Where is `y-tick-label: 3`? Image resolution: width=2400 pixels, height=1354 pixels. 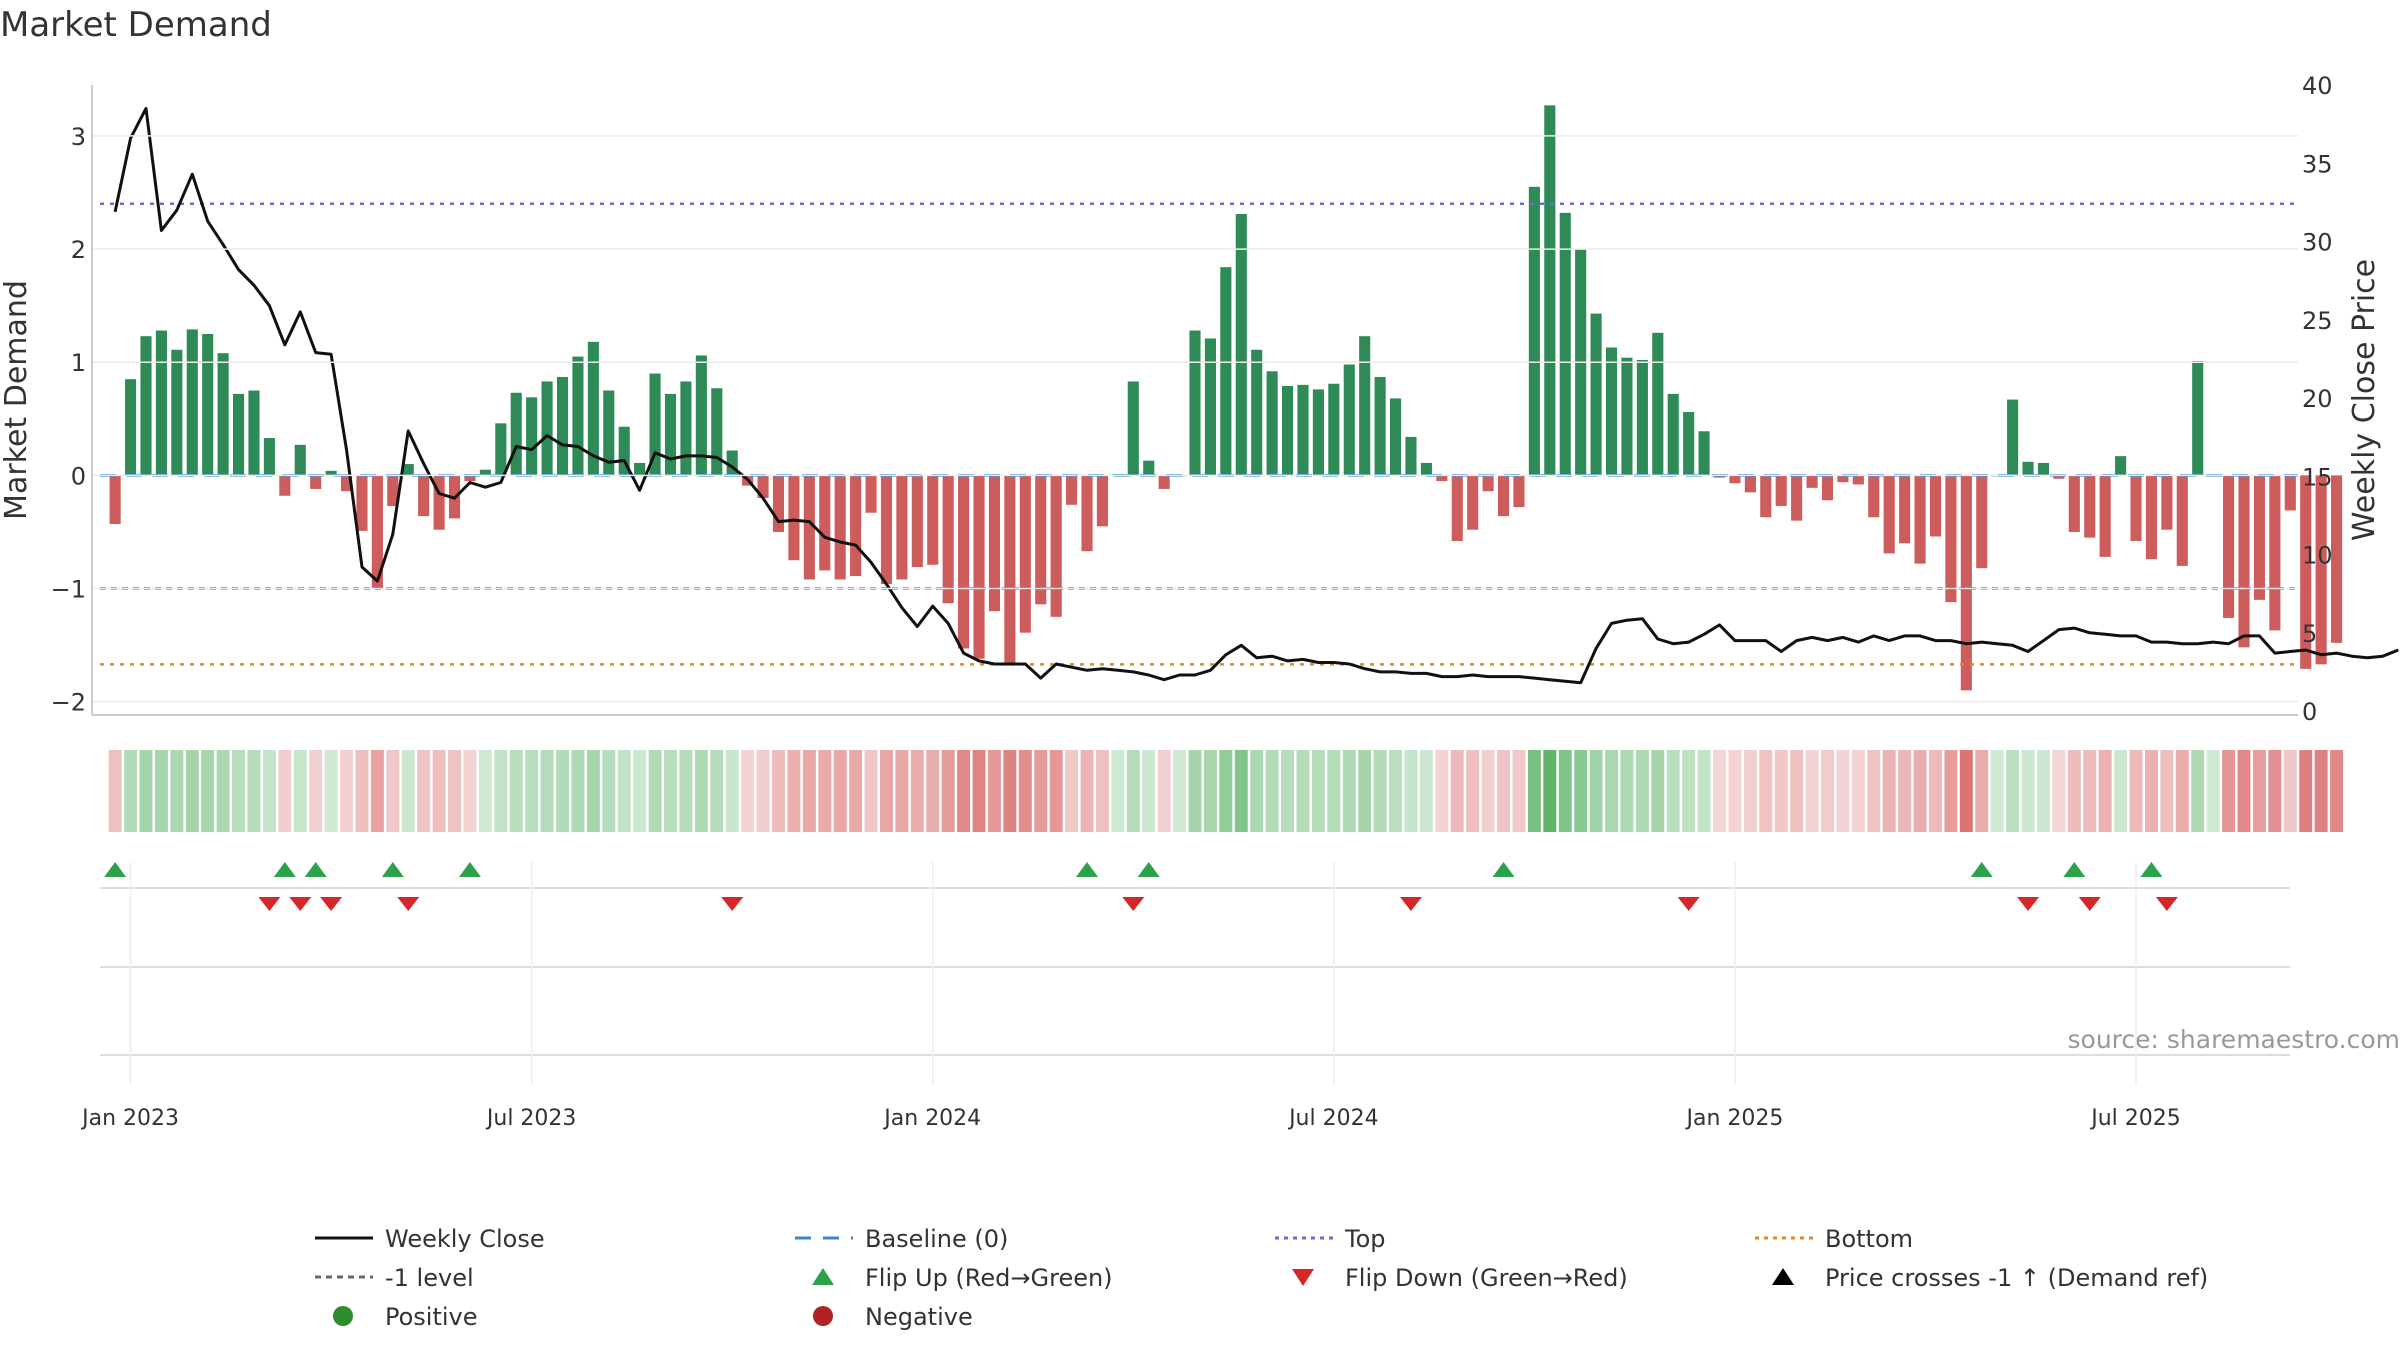 y-tick-label: 3 is located at coordinates (78, 137).